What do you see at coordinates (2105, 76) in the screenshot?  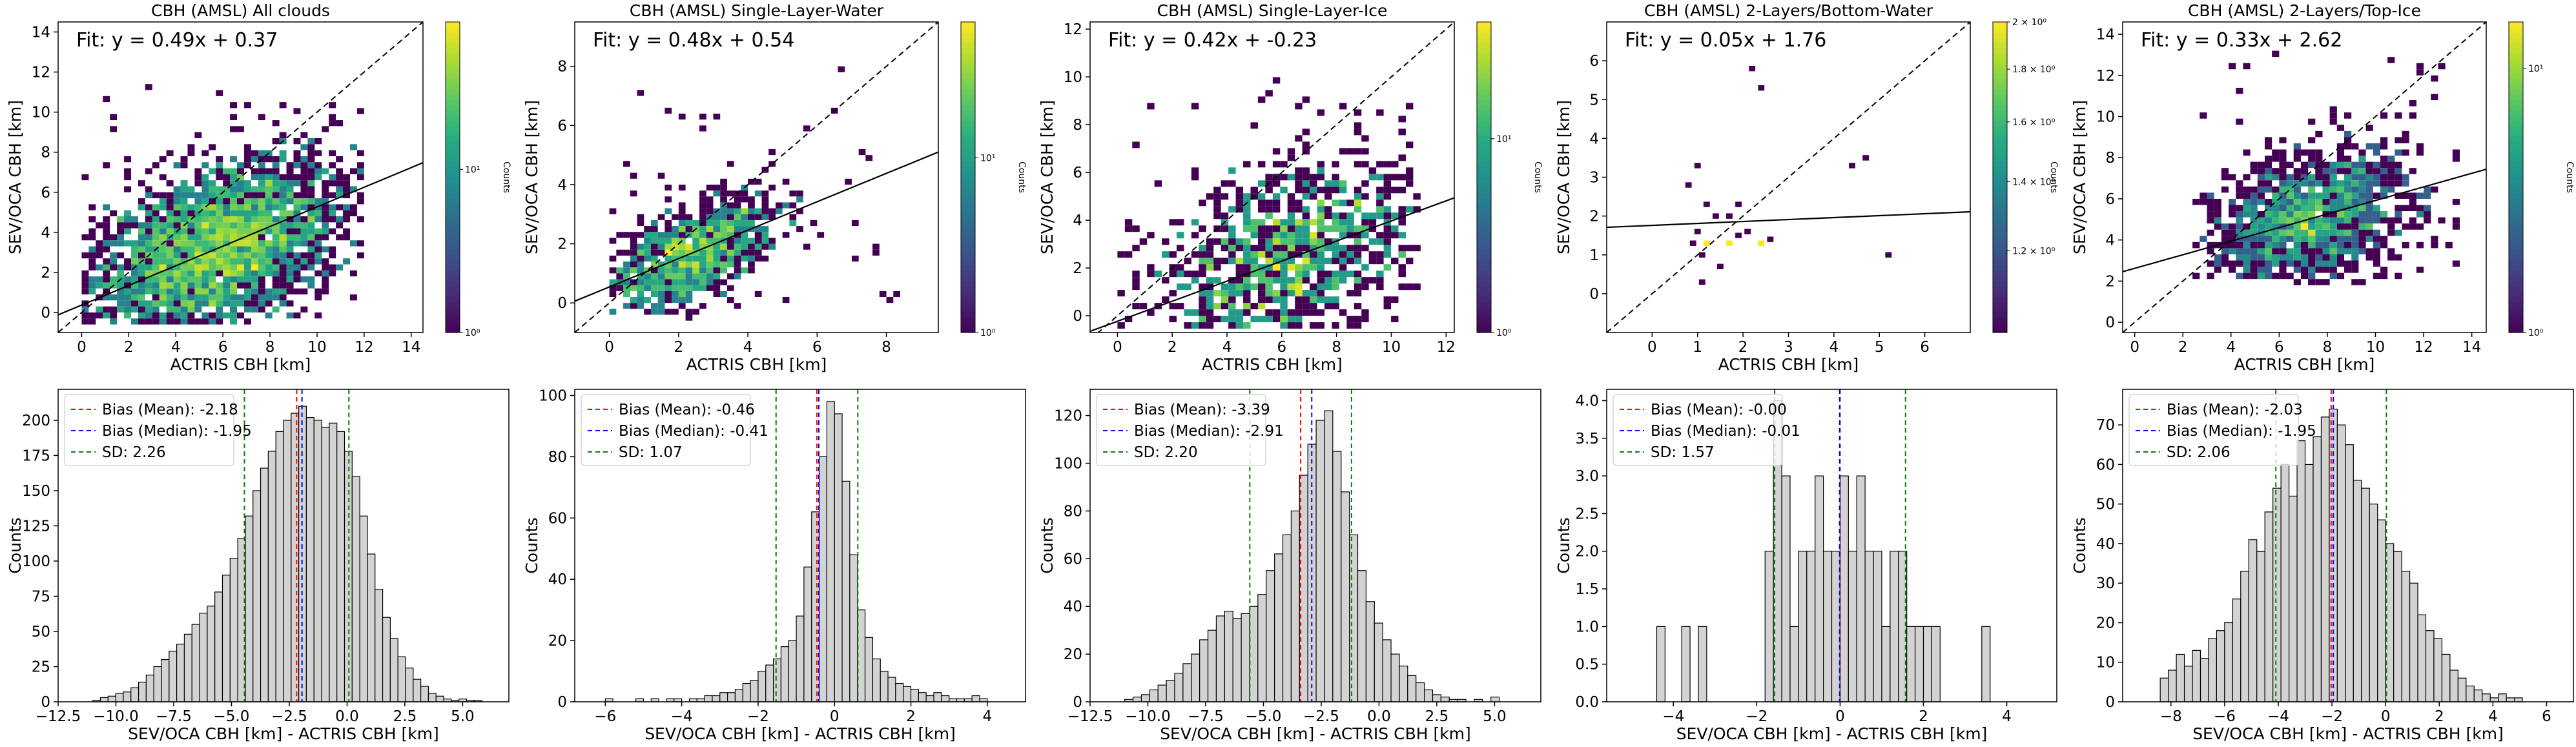 I see `y-tick-label: 12` at bounding box center [2105, 76].